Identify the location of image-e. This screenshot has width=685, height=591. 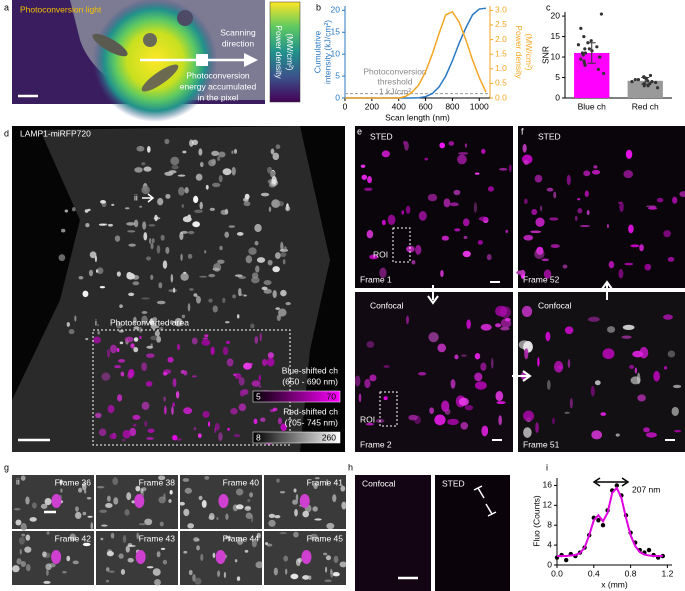
(434, 207).